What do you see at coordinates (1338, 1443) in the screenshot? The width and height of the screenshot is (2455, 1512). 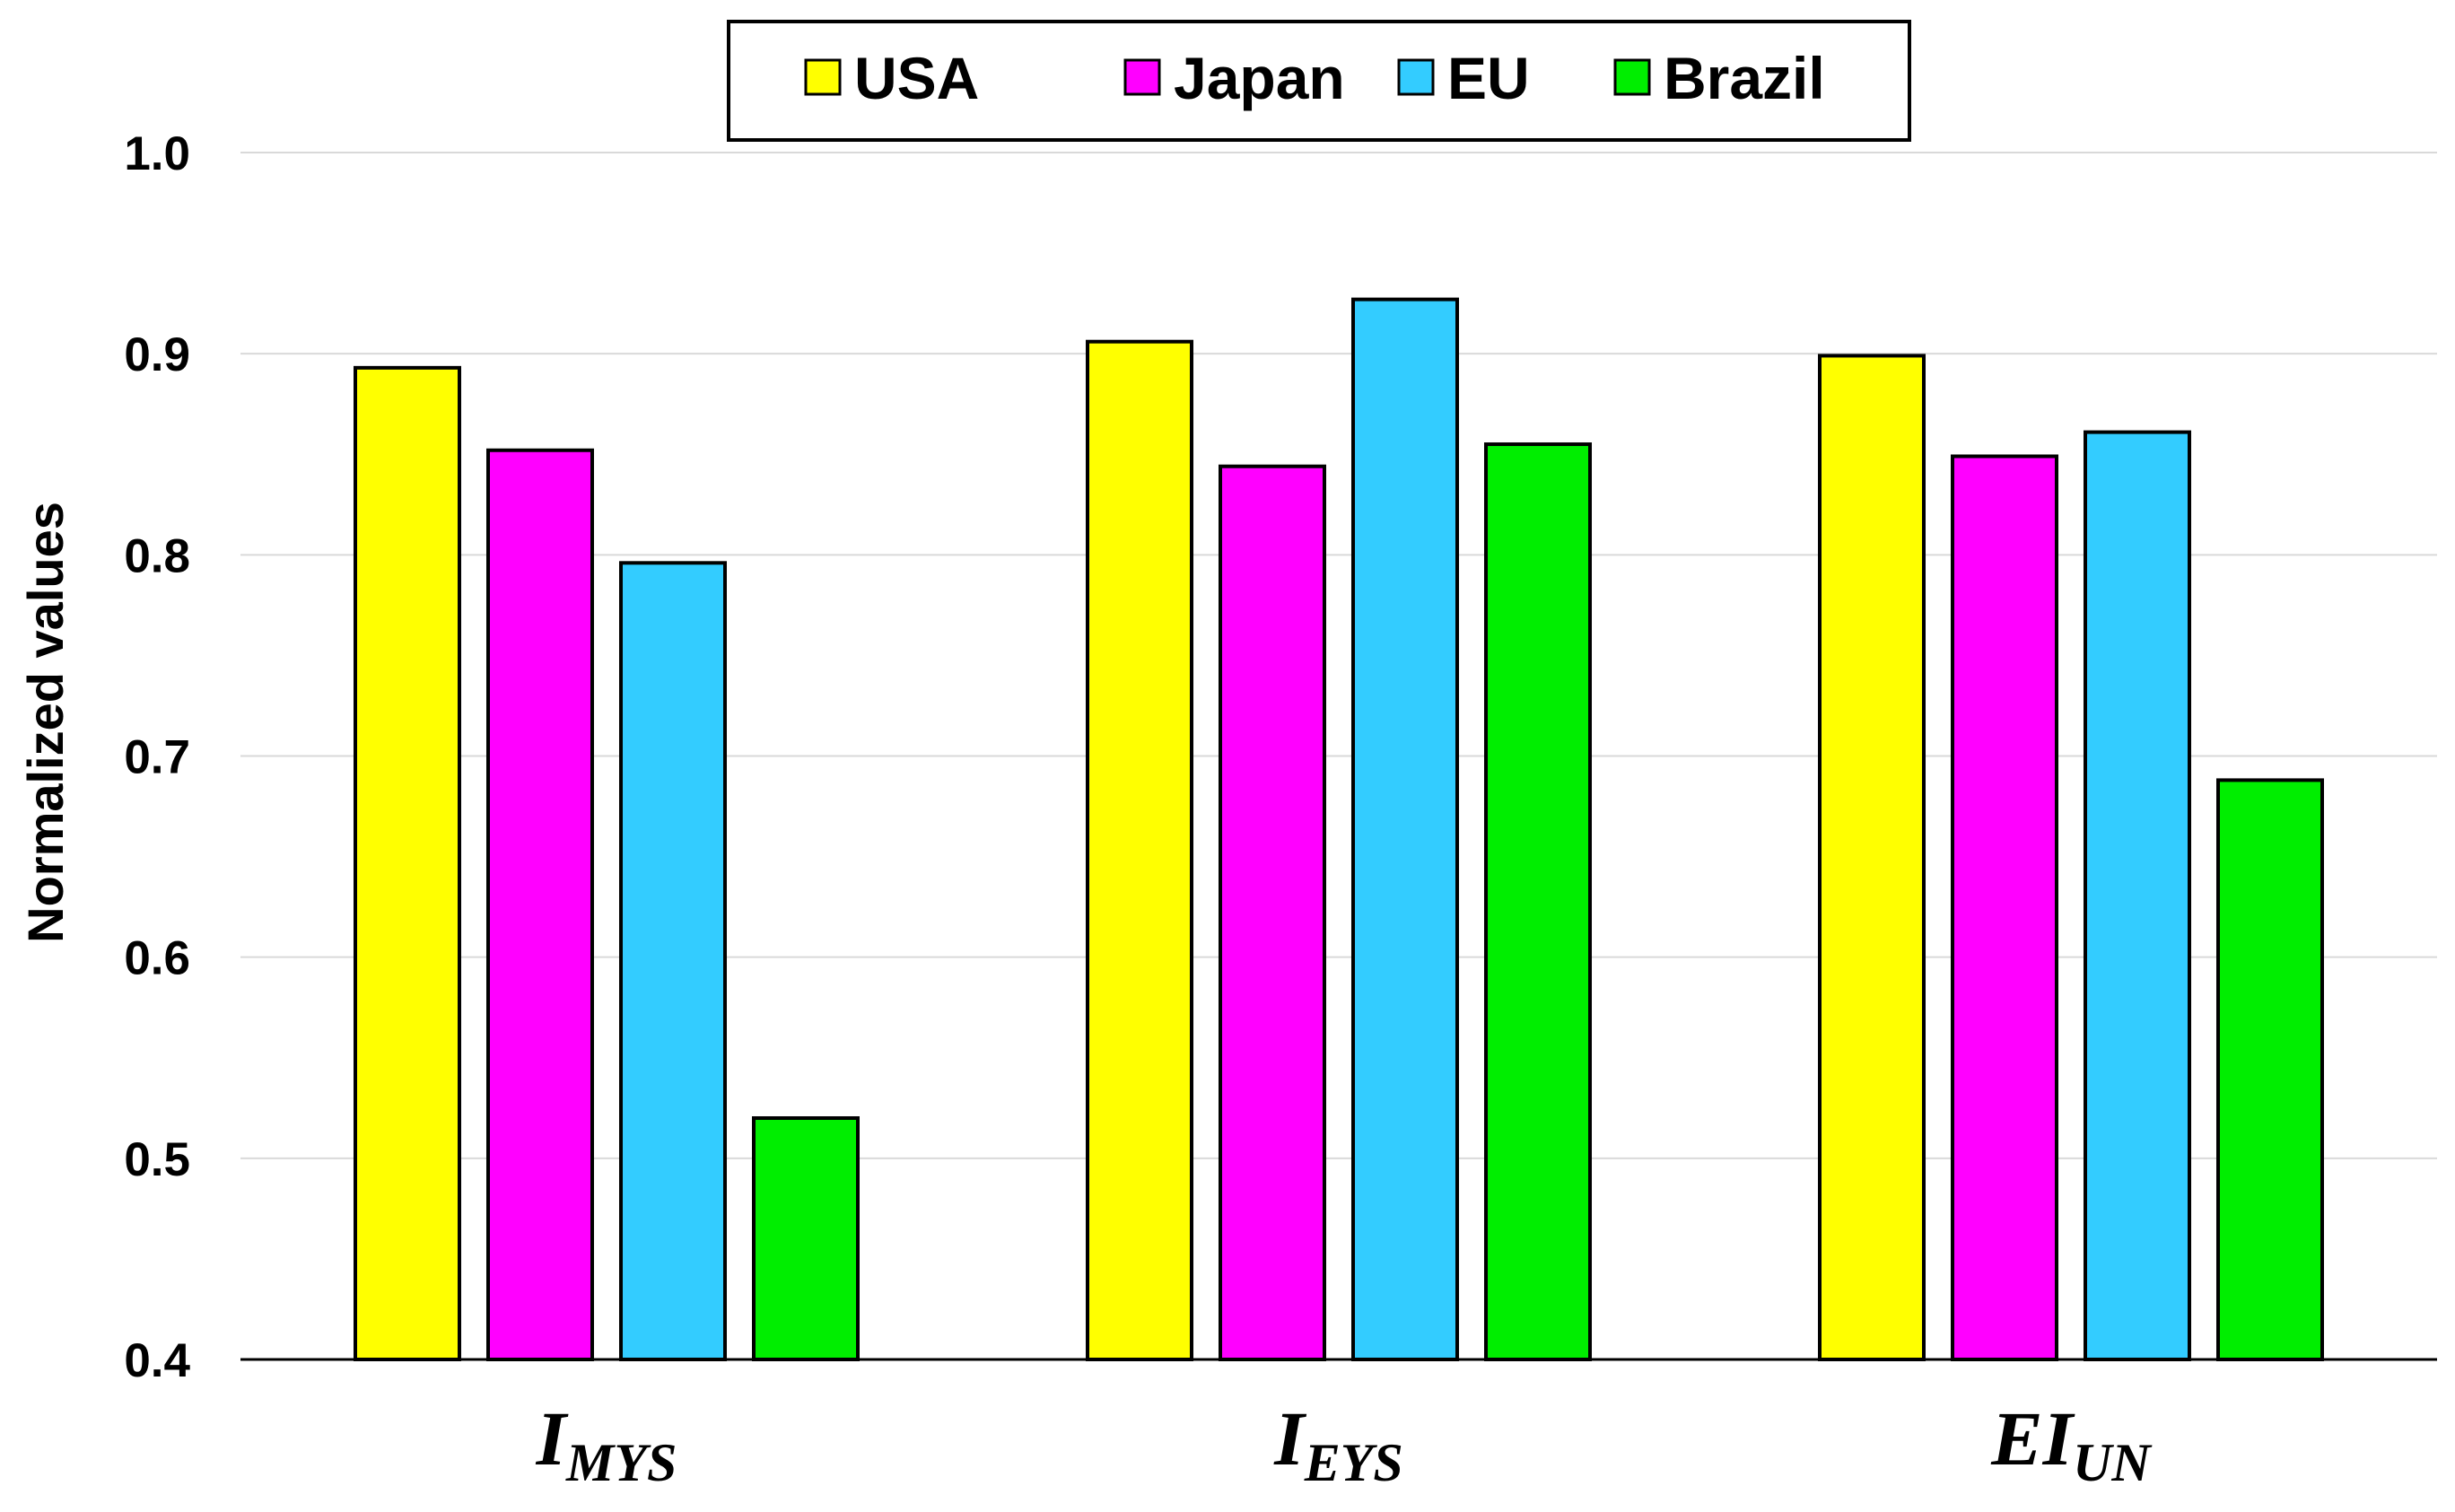 I see `x-category-label: IEYS` at bounding box center [1338, 1443].